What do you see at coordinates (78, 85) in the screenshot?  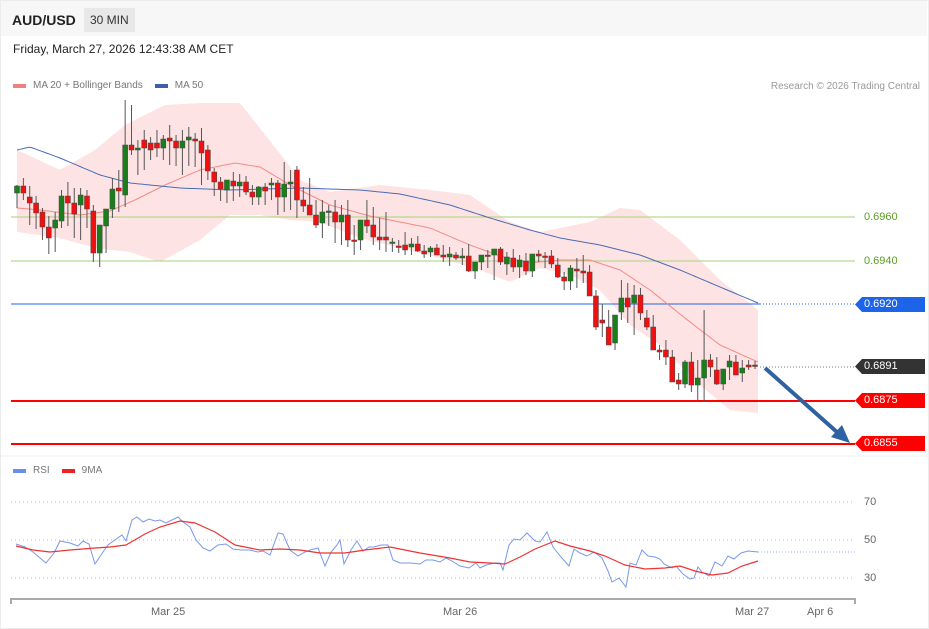 I see `legend-ma20: MA 20 + Bollinger Bands` at bounding box center [78, 85].